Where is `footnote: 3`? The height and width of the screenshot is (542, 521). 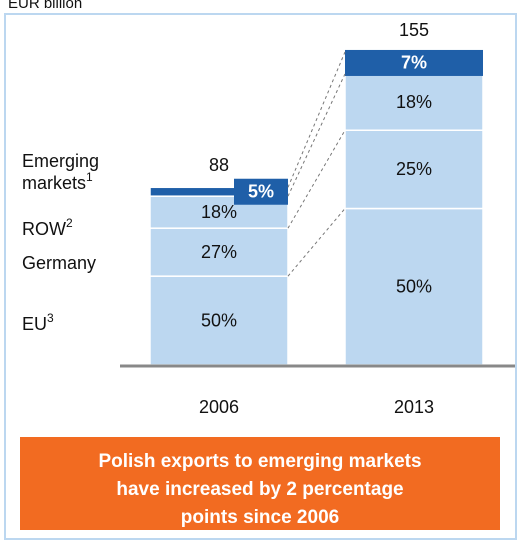 footnote: 3 is located at coordinates (50, 318).